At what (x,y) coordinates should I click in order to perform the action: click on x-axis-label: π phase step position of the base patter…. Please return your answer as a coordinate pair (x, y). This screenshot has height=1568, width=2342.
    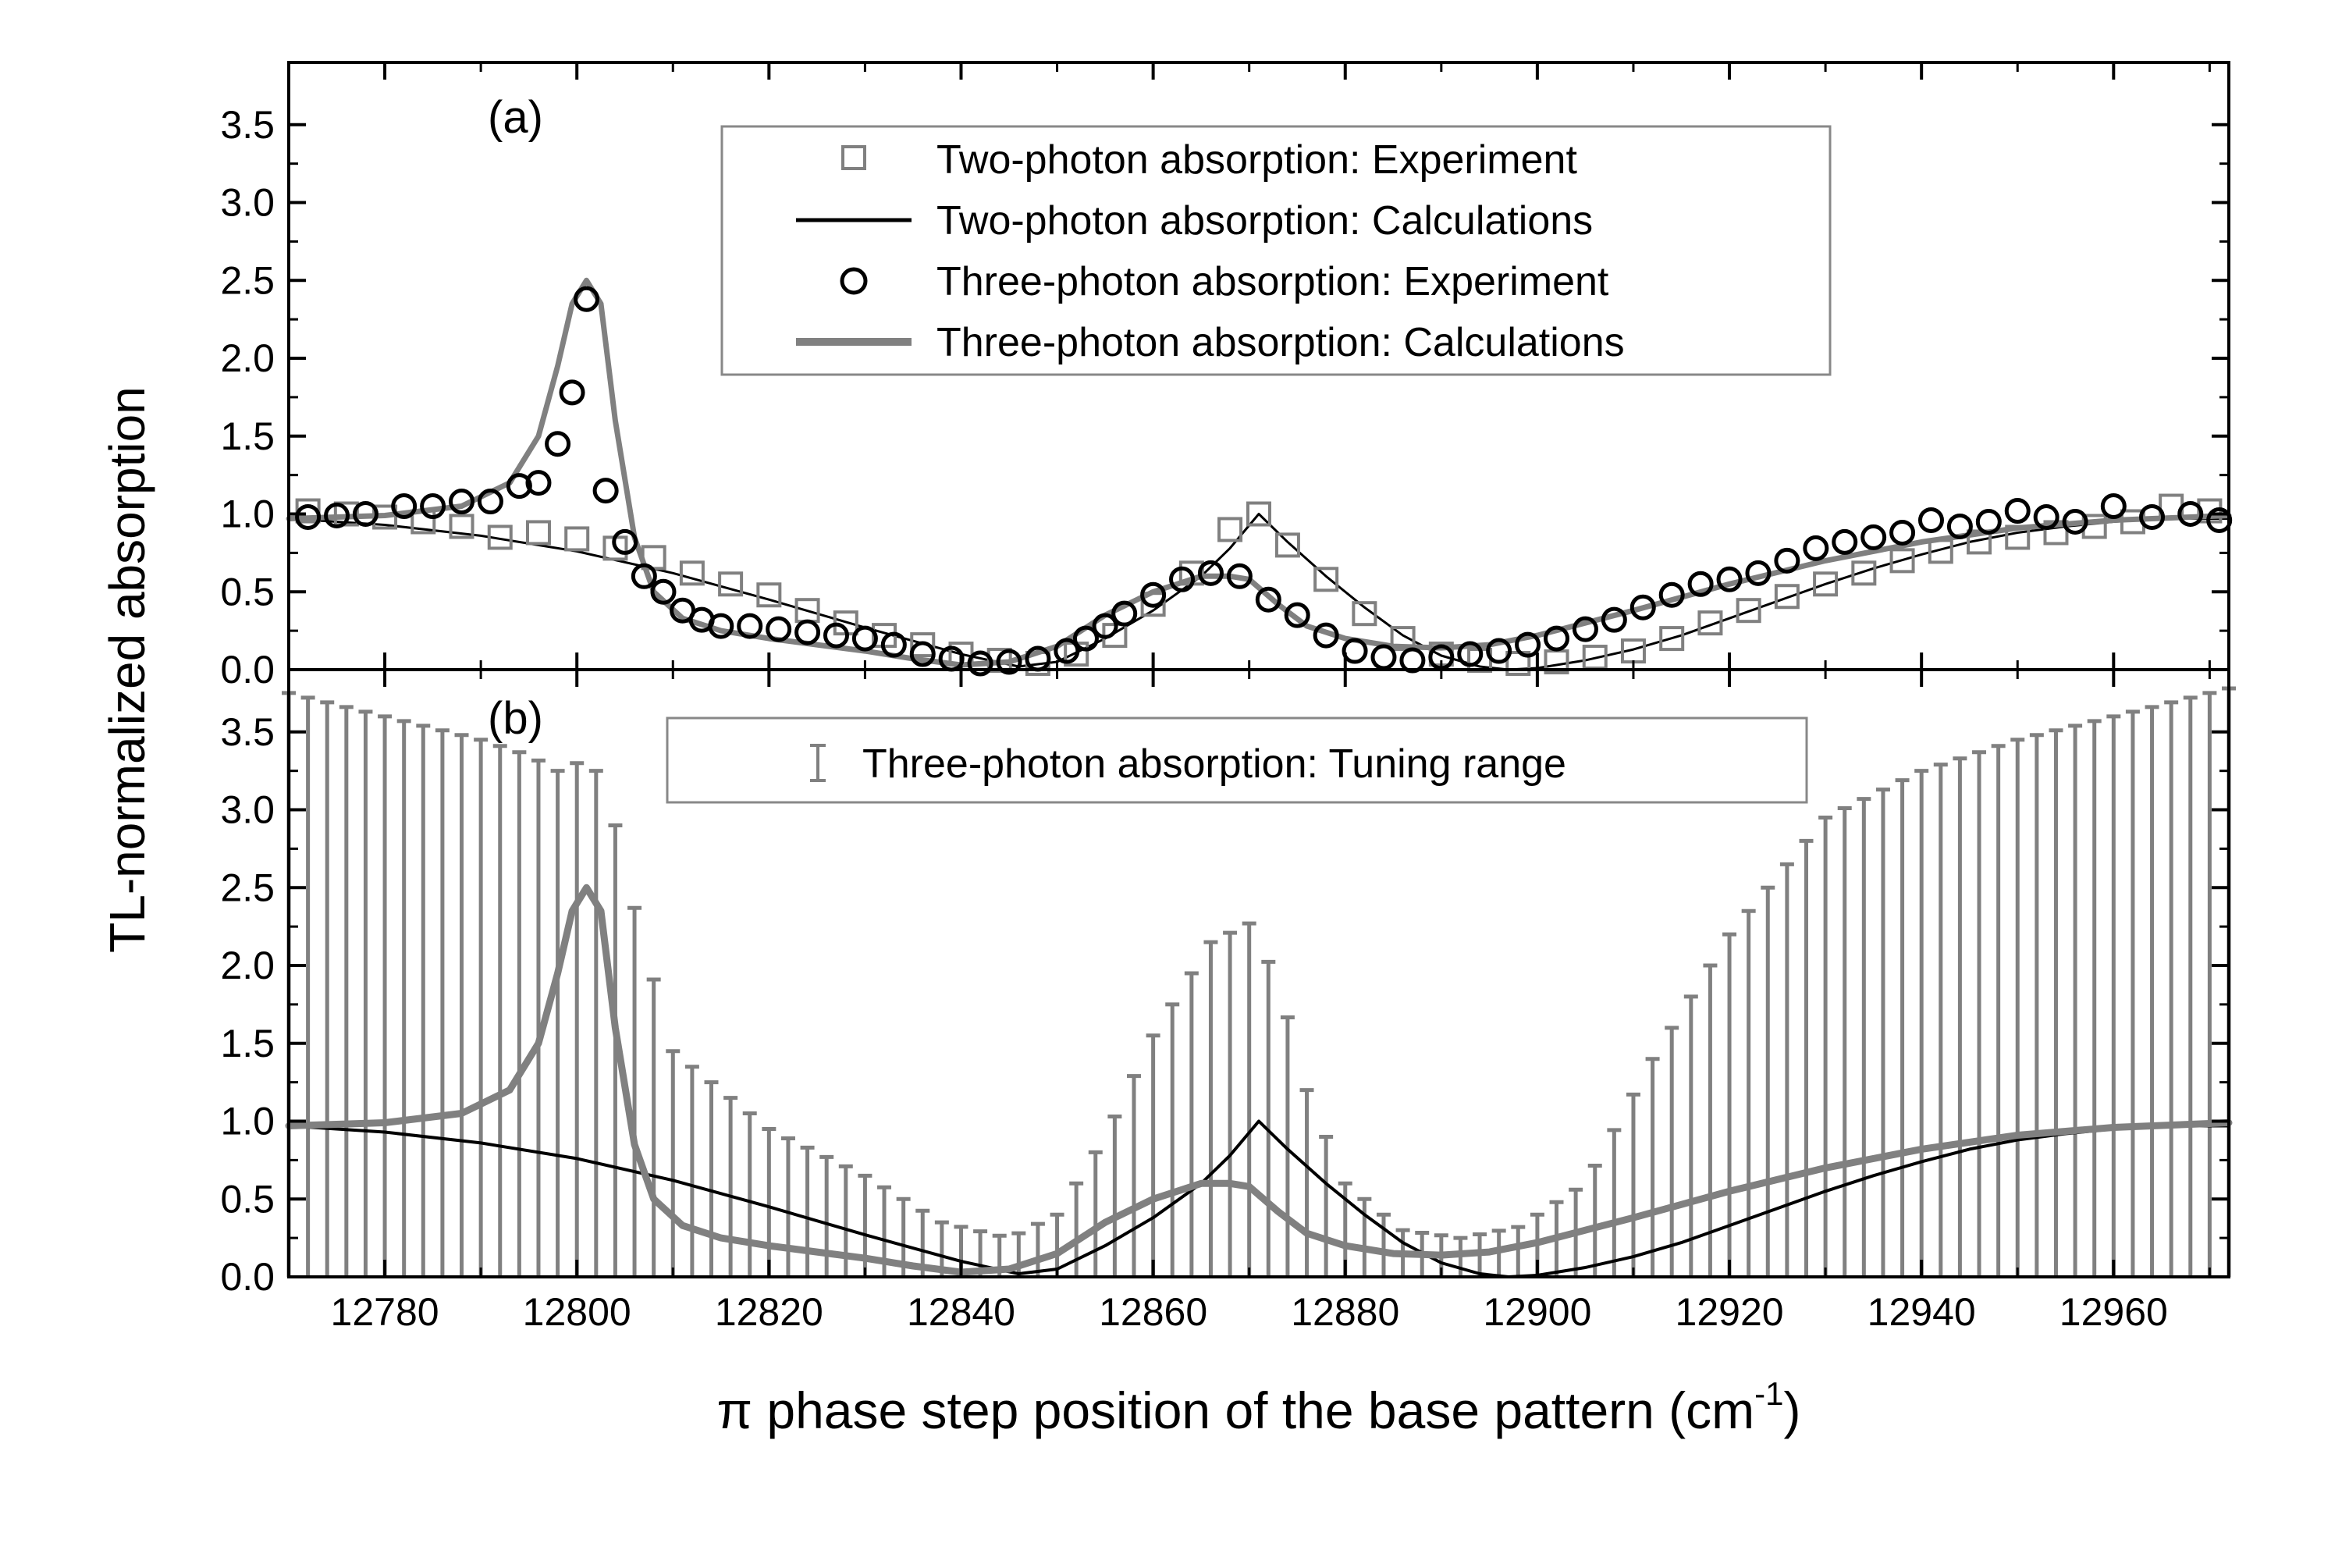
    Looking at the image, I should click on (1259, 1407).